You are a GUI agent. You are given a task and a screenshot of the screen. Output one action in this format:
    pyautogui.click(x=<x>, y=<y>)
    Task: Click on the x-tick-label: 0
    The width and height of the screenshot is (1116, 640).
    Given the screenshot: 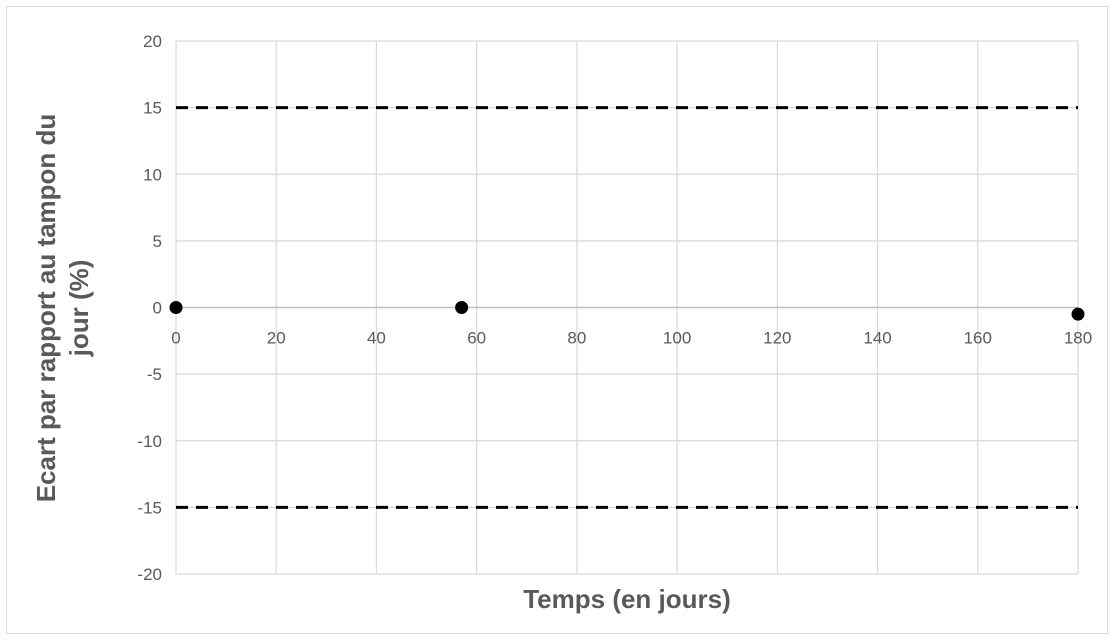 What is the action you would take?
    pyautogui.click(x=175, y=338)
    